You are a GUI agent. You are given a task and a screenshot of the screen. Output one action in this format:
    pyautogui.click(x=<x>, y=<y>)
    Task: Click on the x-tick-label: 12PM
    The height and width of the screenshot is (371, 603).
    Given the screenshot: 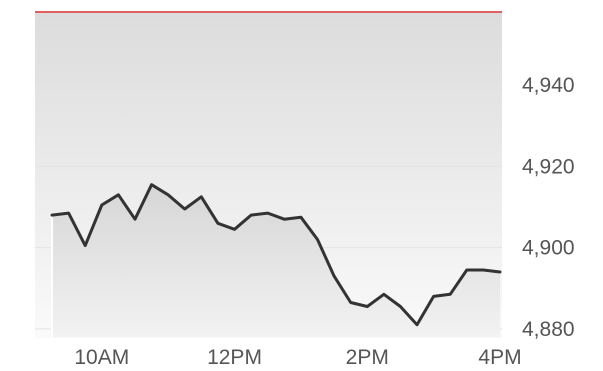 What is the action you would take?
    pyautogui.click(x=234, y=357)
    